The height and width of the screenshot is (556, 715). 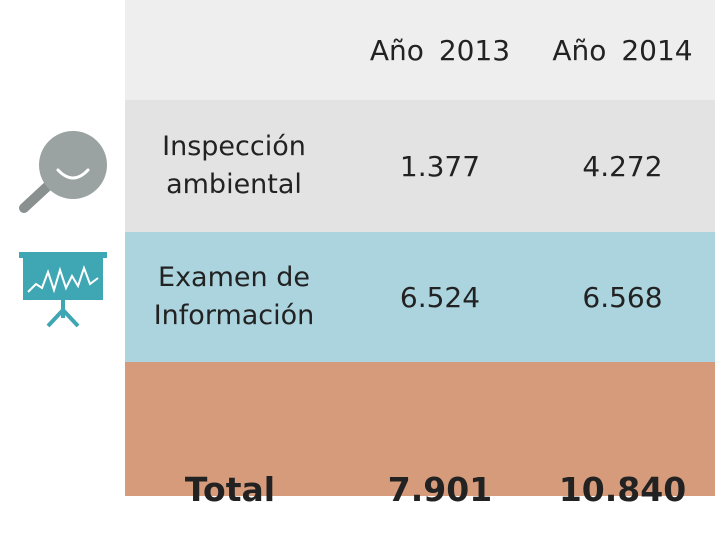 I want to click on icons, so click(x=63, y=229).